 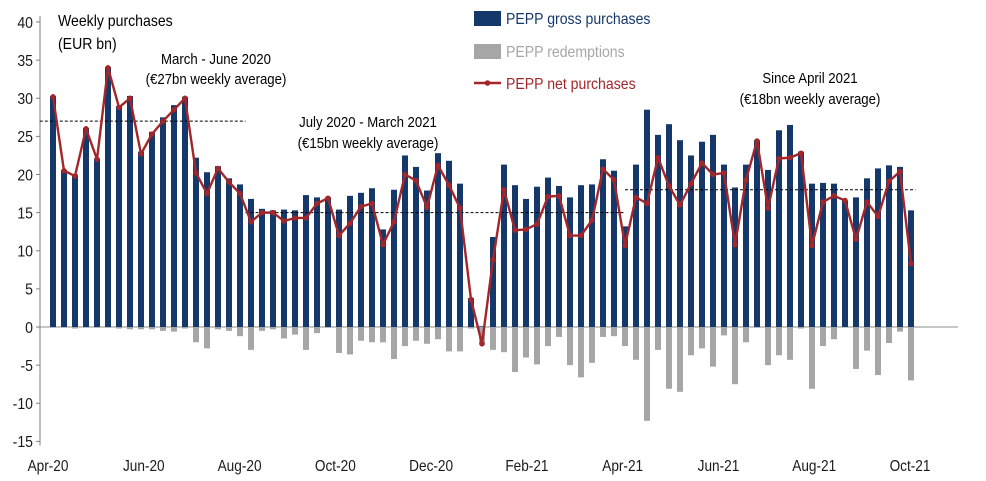 I want to click on legend-item-net-purchases: PEPP net purchases, so click(x=555, y=84).